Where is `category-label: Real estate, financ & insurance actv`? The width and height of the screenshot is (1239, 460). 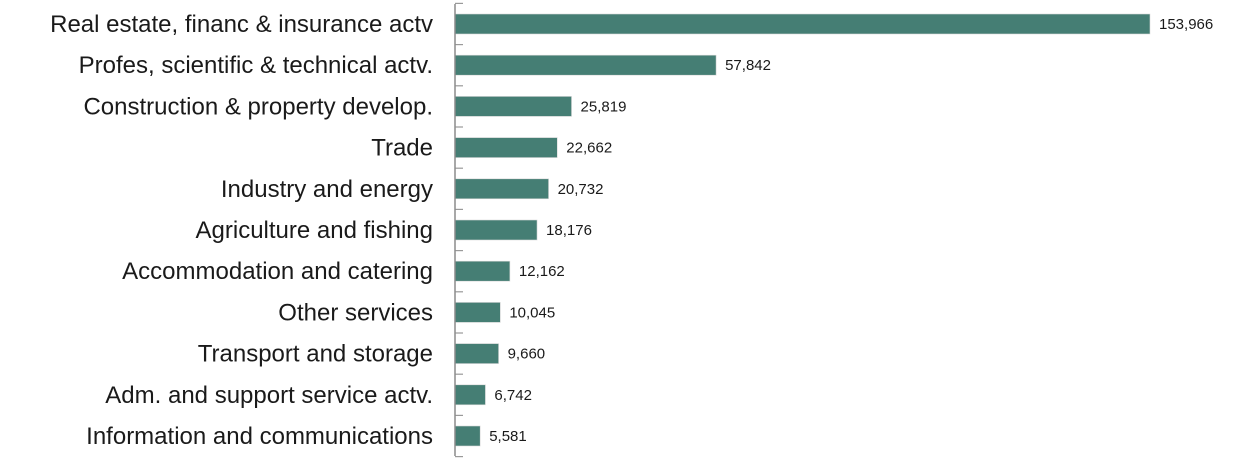
category-label: Real estate, financ & insurance actv is located at coordinates (241, 24).